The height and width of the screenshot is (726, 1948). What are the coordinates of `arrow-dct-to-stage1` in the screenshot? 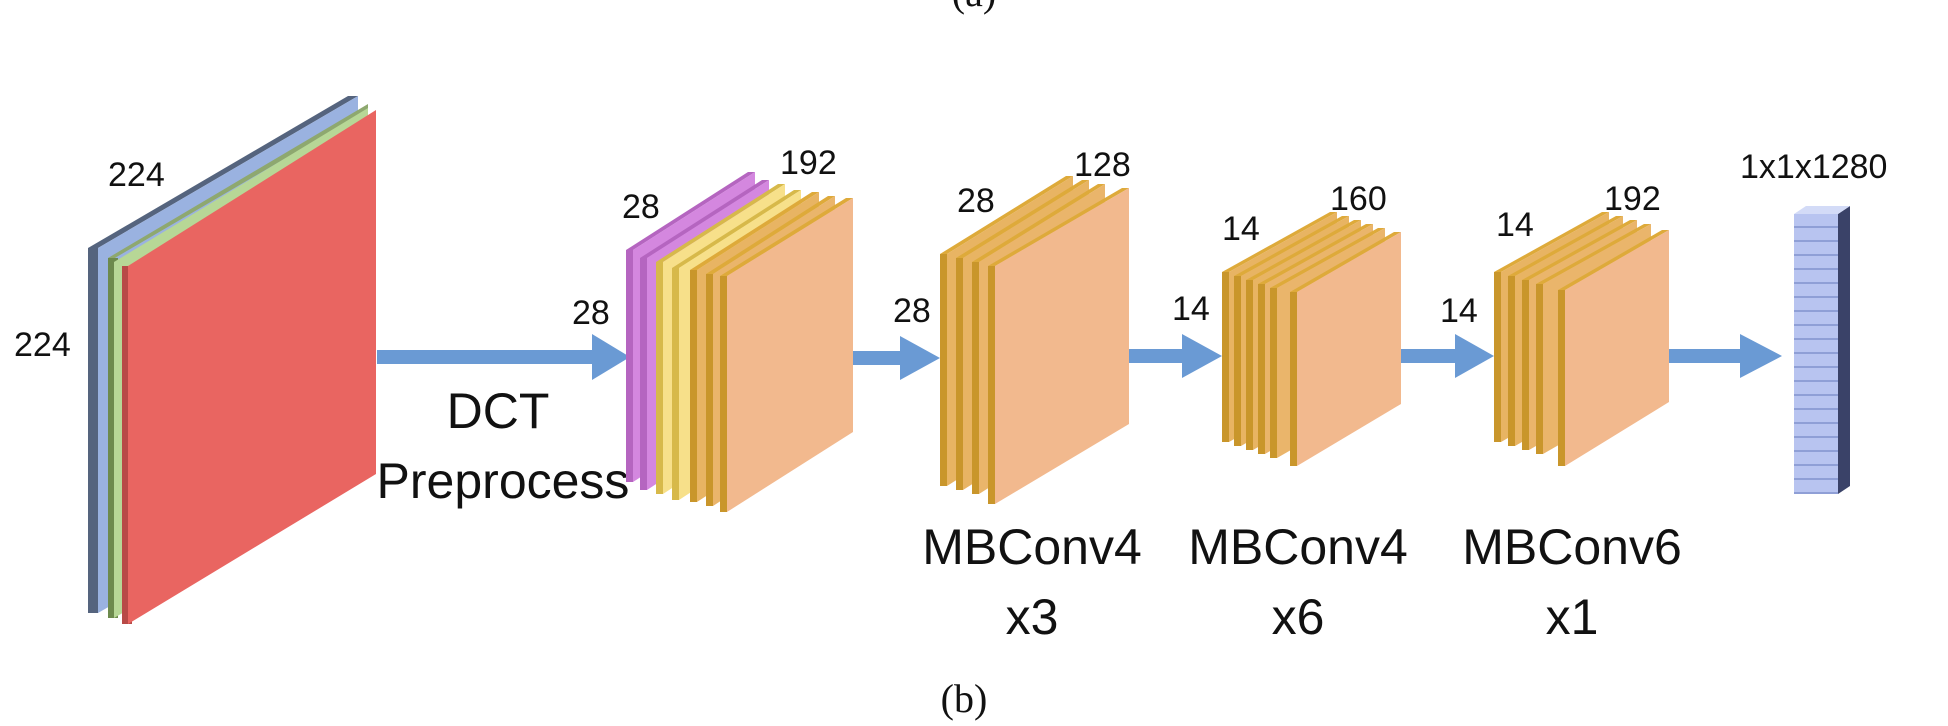 It's located at (896, 358).